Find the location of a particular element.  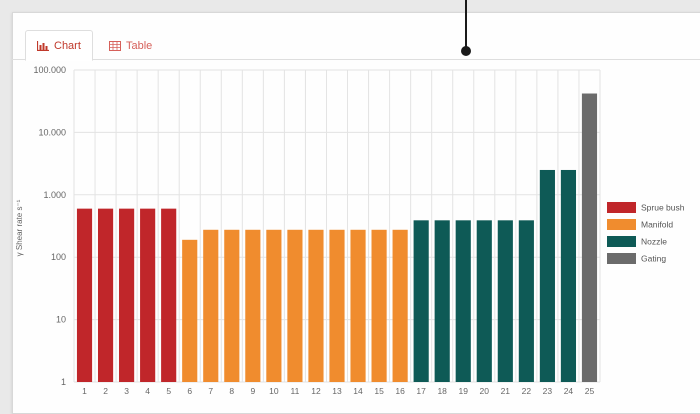

tab-chart: Chart is located at coordinates (59, 45).